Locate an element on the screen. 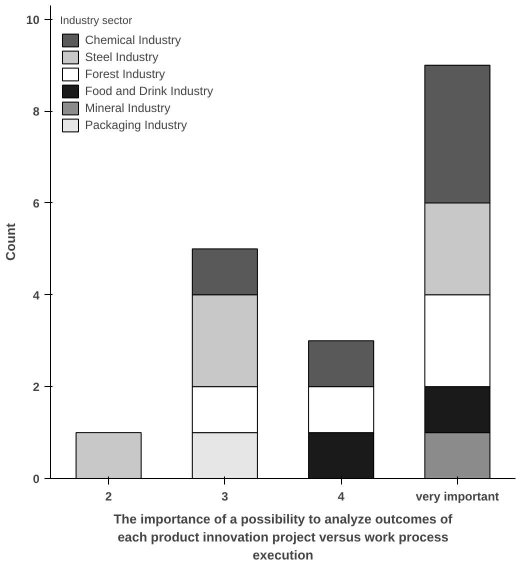  y-tick-label: 2 is located at coordinates (36, 387).